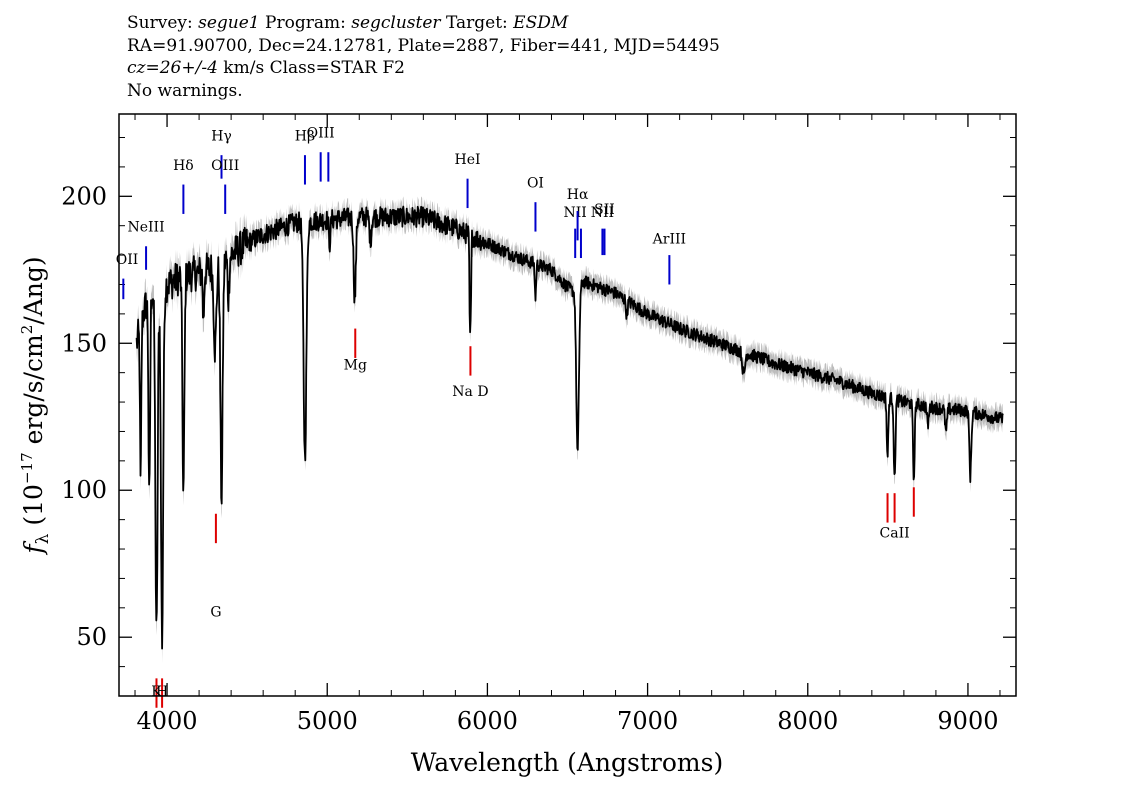 The width and height of the screenshot is (1134, 810). Describe the element at coordinates (468, 160) in the screenshot. I see `emission-line-label: HeI` at that location.